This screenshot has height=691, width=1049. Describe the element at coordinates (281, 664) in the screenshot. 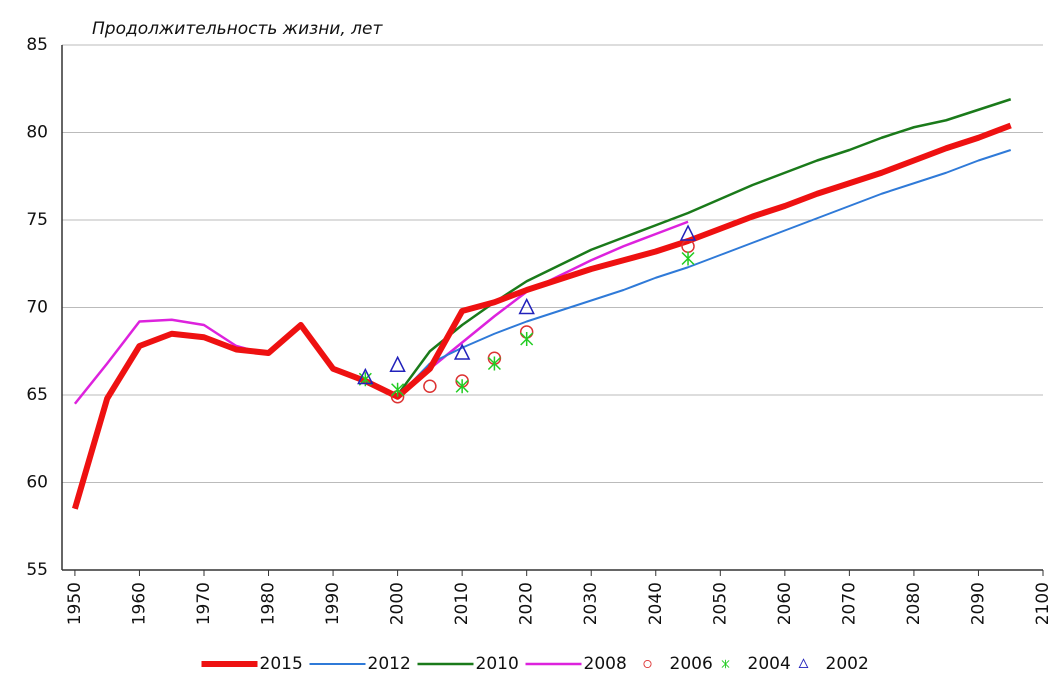

I see `legend-label: 2015` at that location.